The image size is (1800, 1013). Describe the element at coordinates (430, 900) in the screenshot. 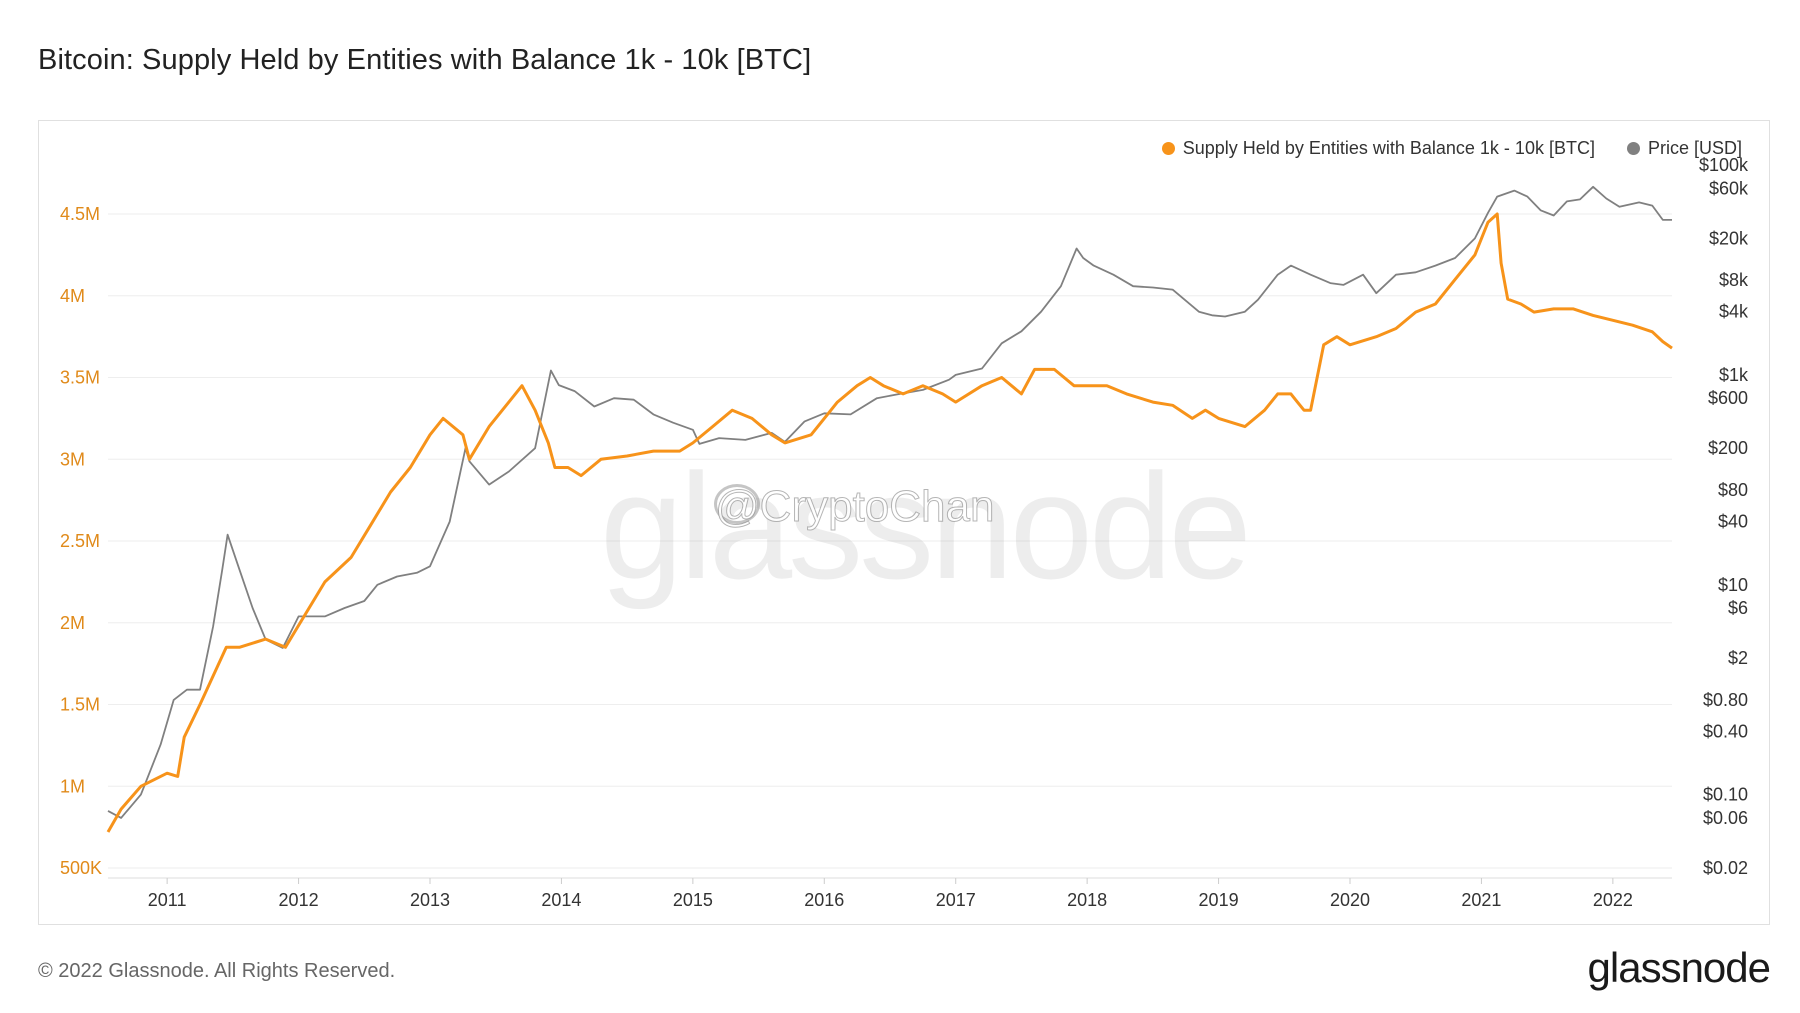

I see `x-axis-tick-label: 2013` at that location.